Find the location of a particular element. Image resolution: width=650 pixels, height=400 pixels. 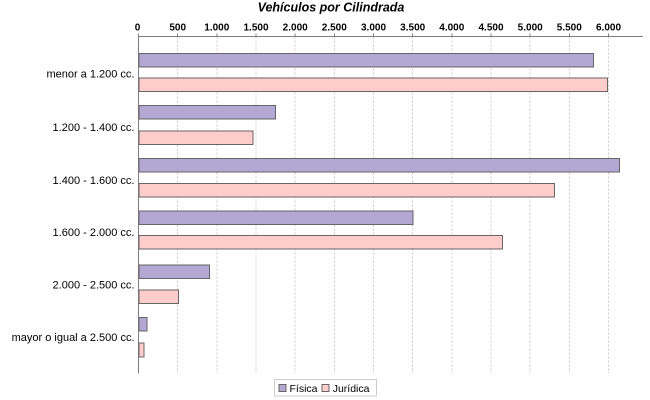

svg-text: 2.000 - 2.500 cc. is located at coordinates (94, 285).